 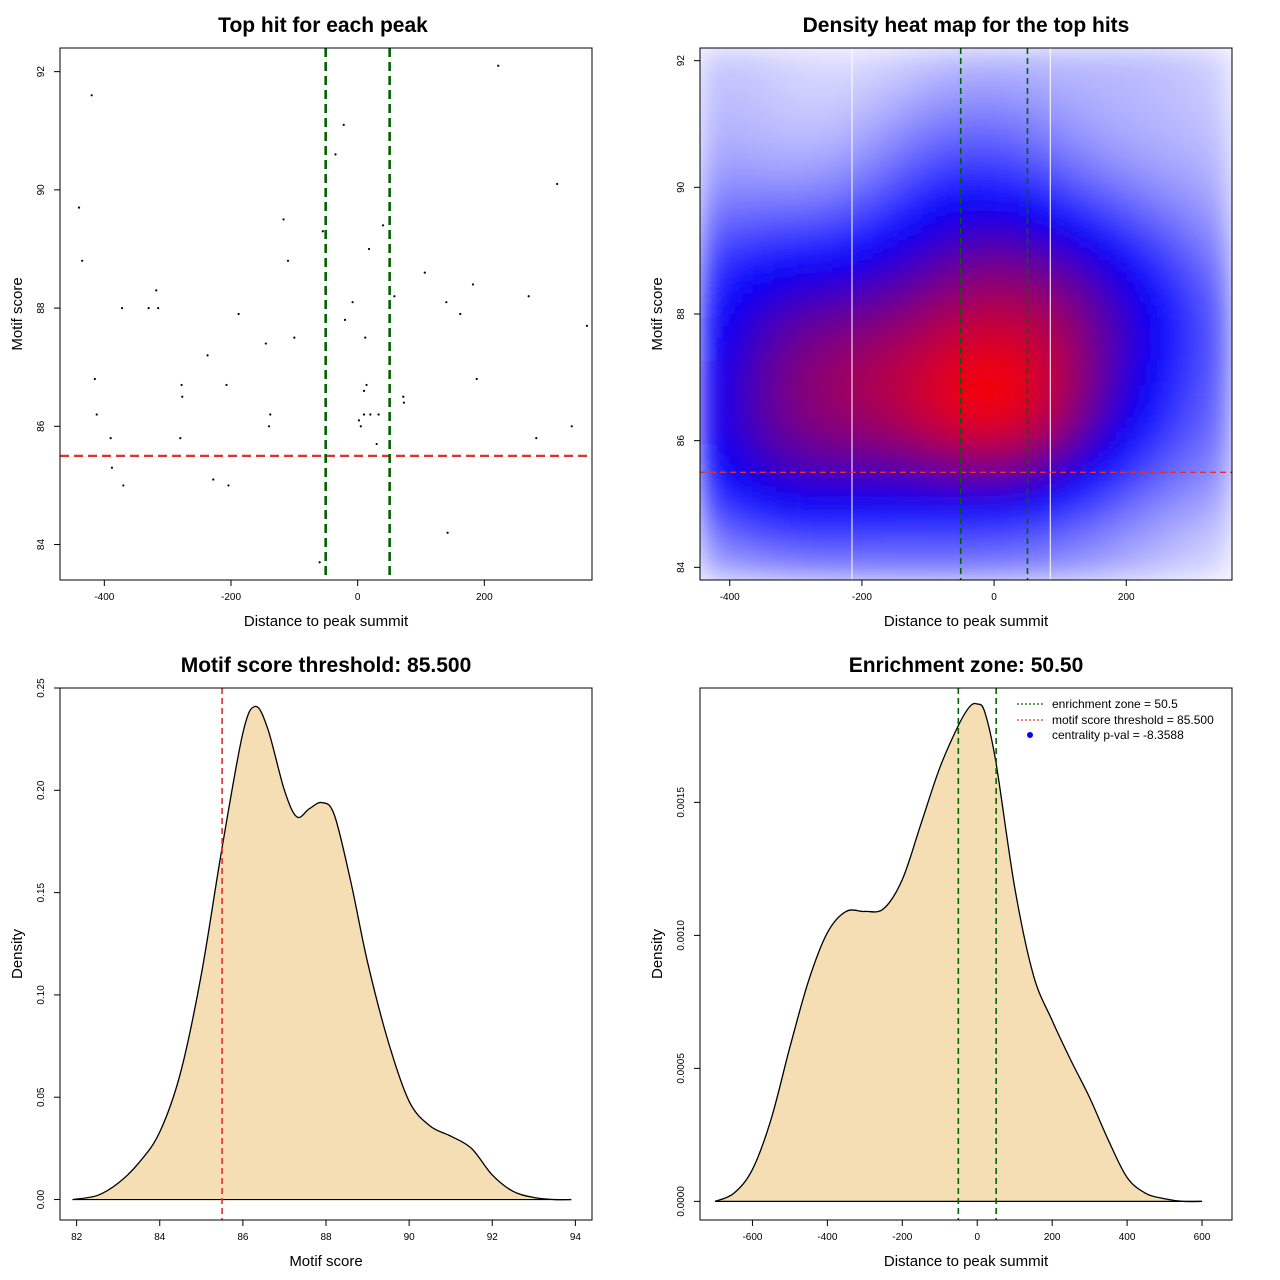 What do you see at coordinates (41, 1199) in the screenshot?
I see `y-tick-label: 0.00` at bounding box center [41, 1199].